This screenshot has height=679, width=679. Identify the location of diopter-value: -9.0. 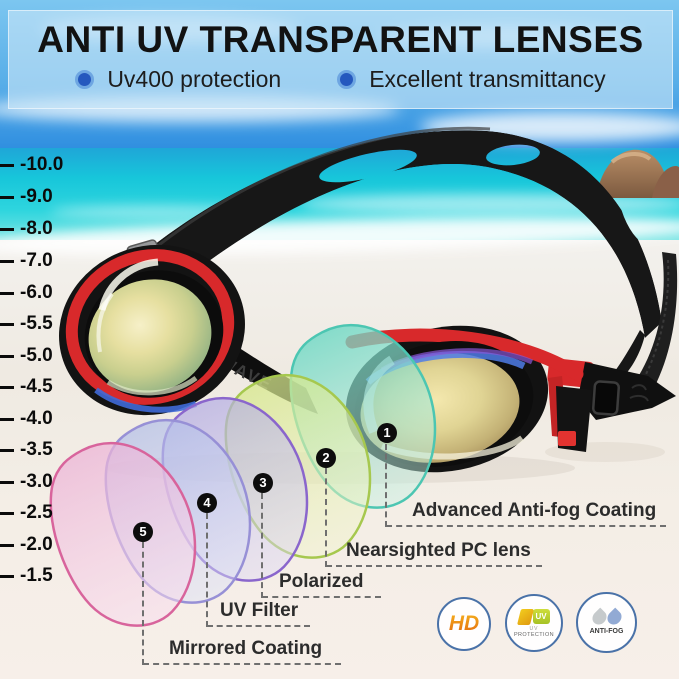
(36, 196).